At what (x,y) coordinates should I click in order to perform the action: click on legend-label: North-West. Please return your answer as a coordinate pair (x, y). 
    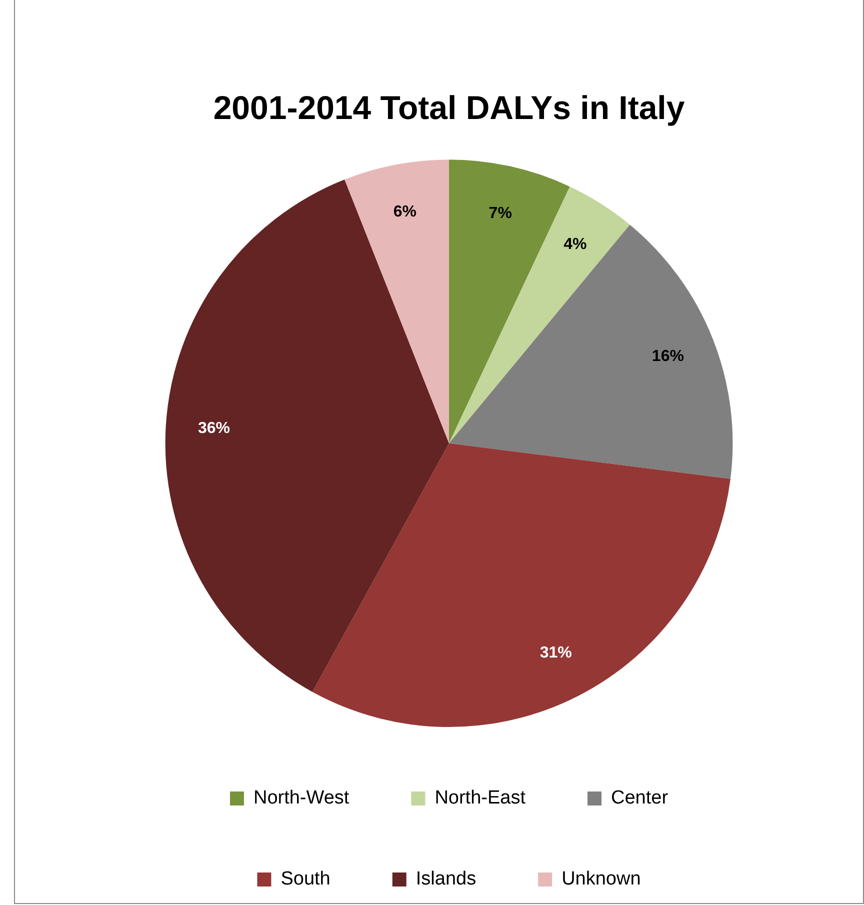
    Looking at the image, I should click on (301, 798).